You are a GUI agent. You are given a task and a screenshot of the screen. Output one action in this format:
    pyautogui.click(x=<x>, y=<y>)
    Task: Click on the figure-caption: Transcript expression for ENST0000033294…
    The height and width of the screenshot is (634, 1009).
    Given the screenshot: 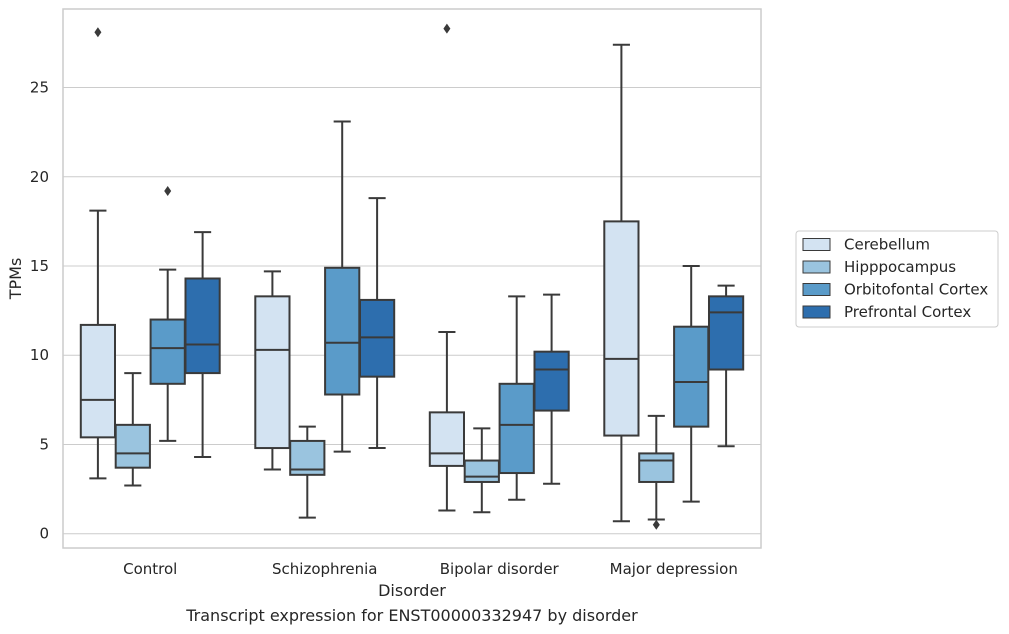 What is the action you would take?
    pyautogui.click(x=412, y=615)
    